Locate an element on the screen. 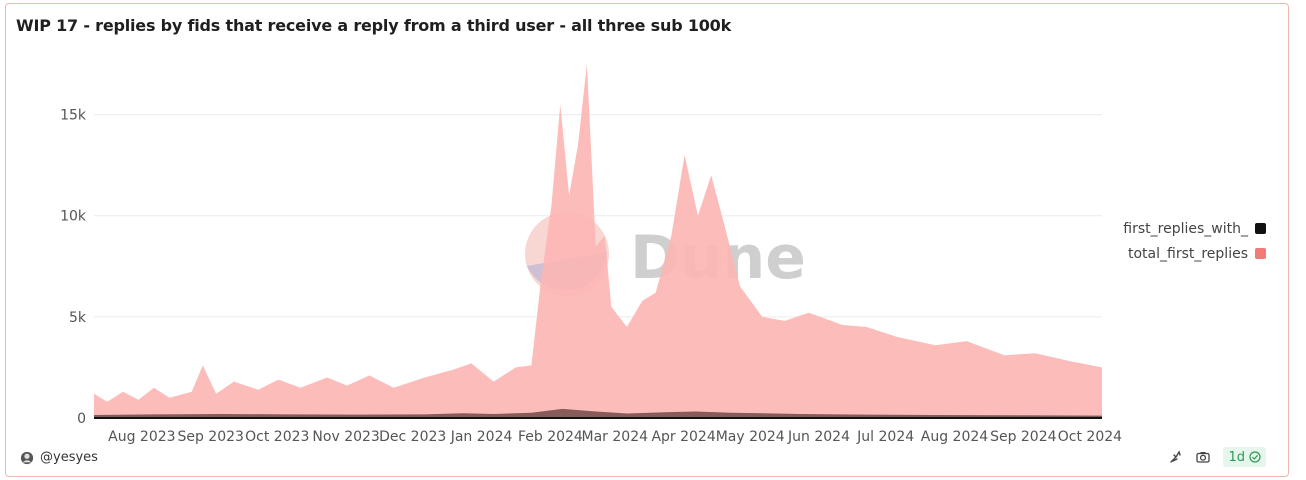 Image resolution: width=1306 pixels, height=480 pixels. legend-label: total_first_replies is located at coordinates (1187, 253).